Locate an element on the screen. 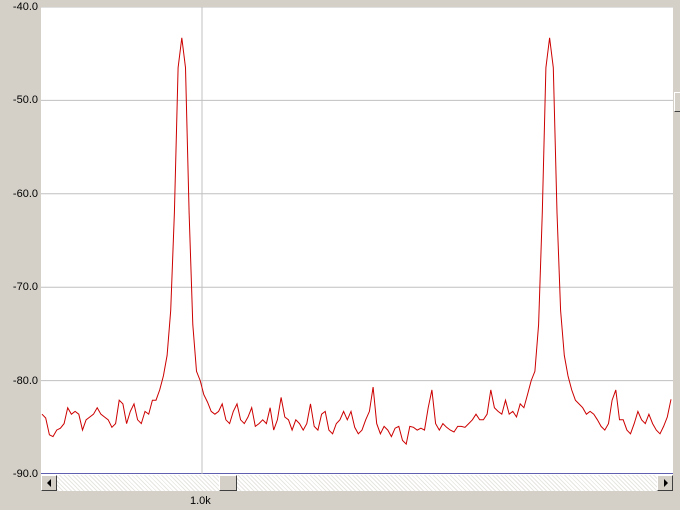 Image resolution: width=680 pixels, height=510 pixels. scroll-right-button is located at coordinates (665, 483).